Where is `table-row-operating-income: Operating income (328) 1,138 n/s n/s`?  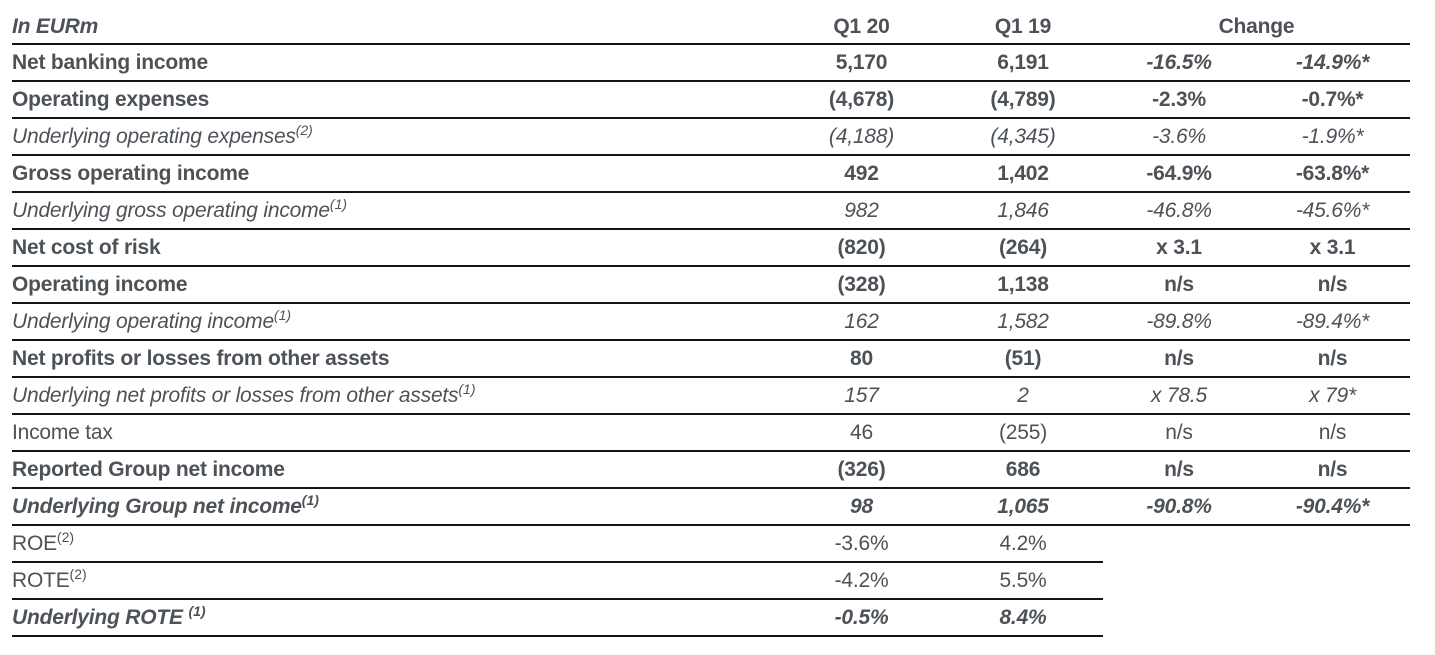
table-row-operating-income: Operating income (328) 1,138 n/s n/s is located at coordinates (711, 285).